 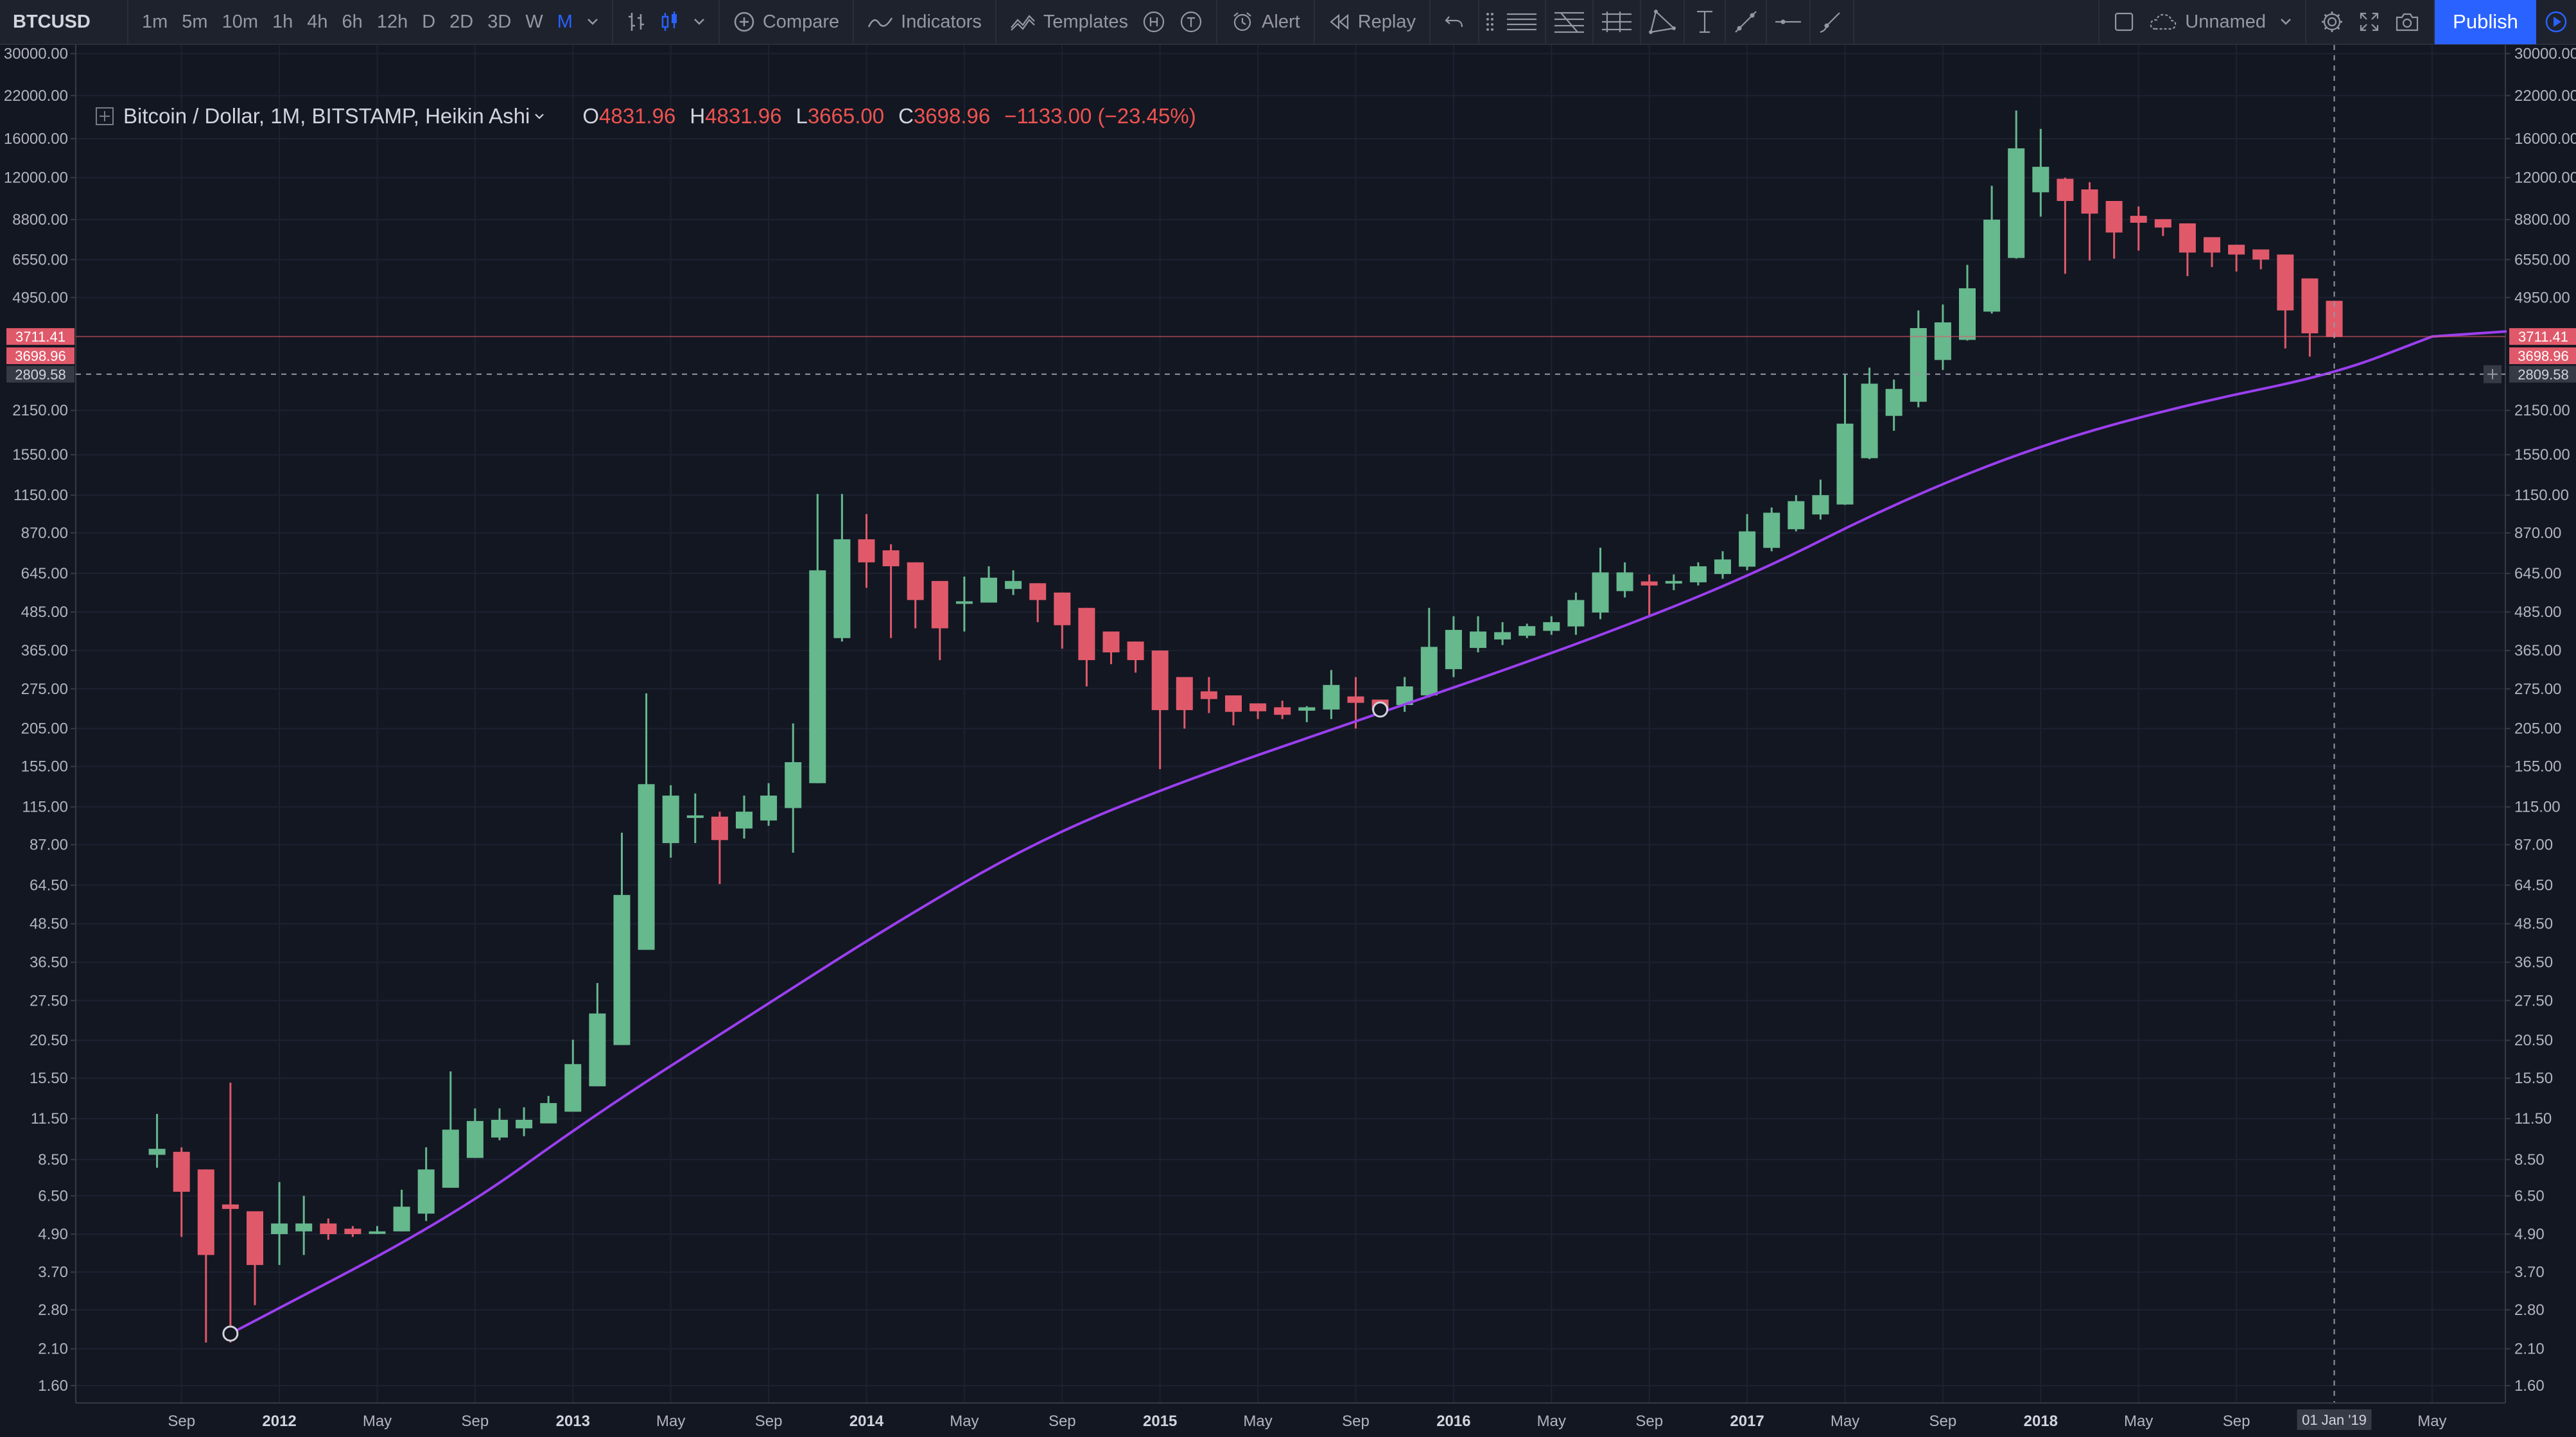 What do you see at coordinates (924, 22) in the screenshot?
I see `indicators-button: Indicators` at bounding box center [924, 22].